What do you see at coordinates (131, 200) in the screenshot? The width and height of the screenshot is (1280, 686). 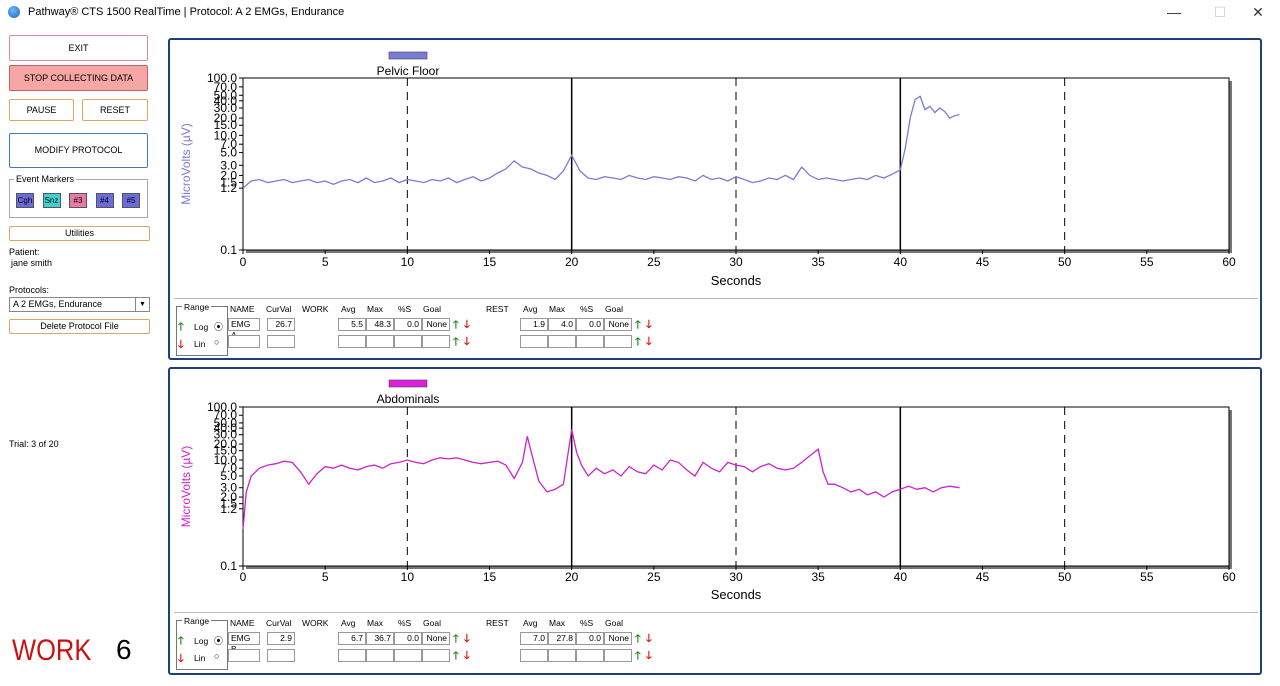 I see `event-marker-button-5: #5` at bounding box center [131, 200].